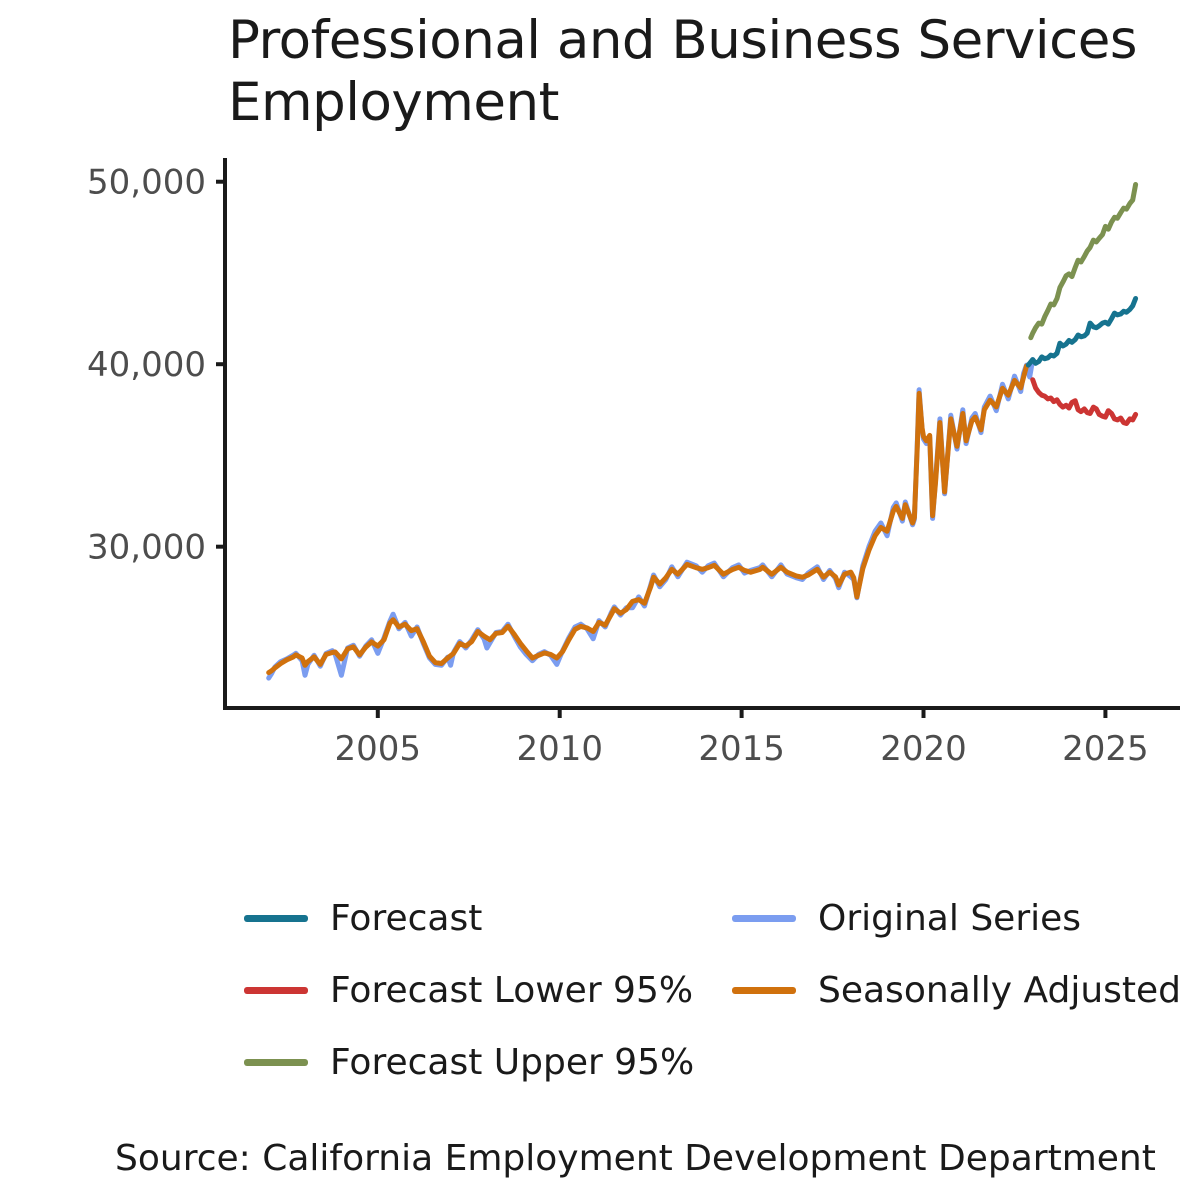 The width and height of the screenshot is (1200, 1200). Describe the element at coordinates (950, 918) in the screenshot. I see `legend-label-original-series: Original Series` at that location.